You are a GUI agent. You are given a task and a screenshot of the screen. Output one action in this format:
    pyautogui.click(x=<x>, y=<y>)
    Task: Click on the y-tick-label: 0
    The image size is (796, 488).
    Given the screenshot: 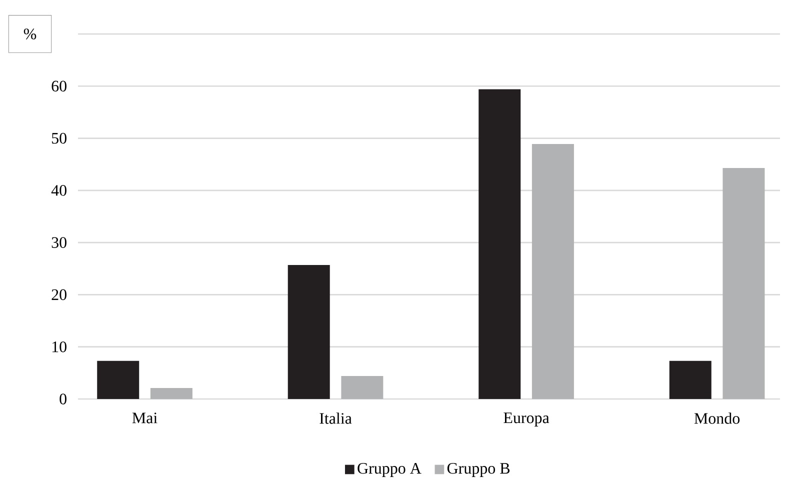 What is the action you would take?
    pyautogui.click(x=63, y=399)
    